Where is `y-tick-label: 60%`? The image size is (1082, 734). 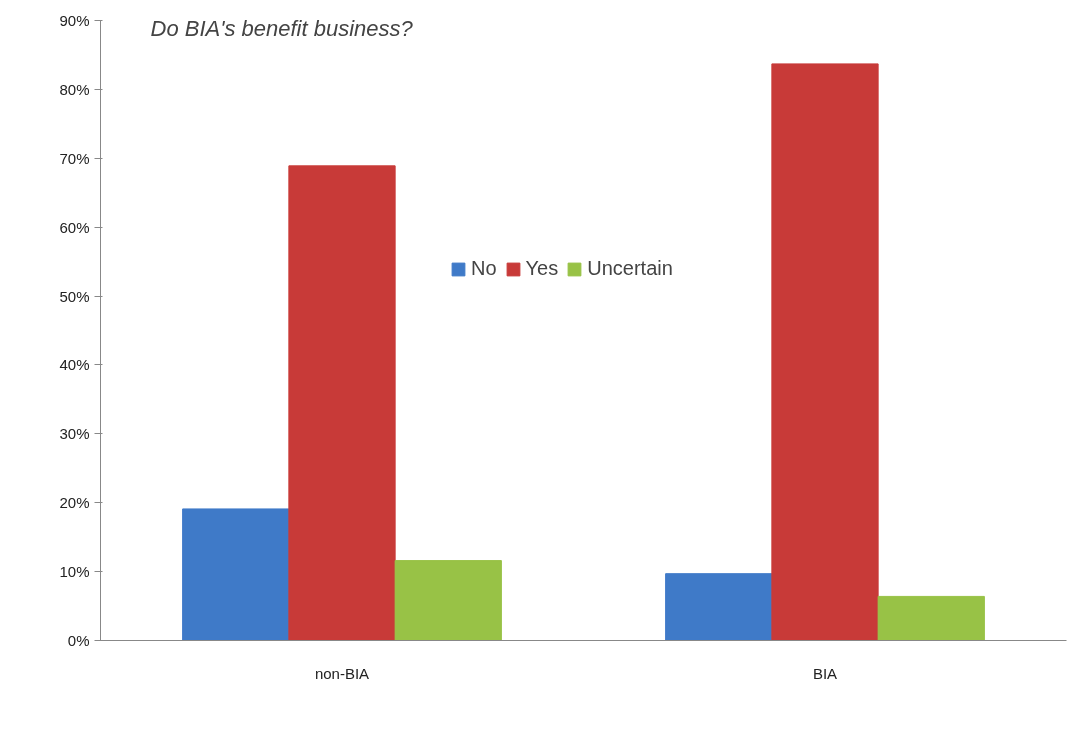 y-tick-label: 60% is located at coordinates (74, 227).